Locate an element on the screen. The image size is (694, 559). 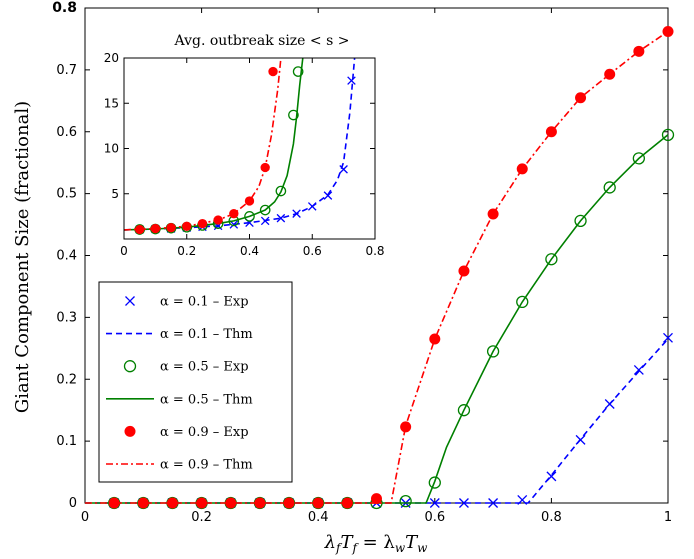
legend-item: α = 0.9 – Thm is located at coordinates (179, 465).